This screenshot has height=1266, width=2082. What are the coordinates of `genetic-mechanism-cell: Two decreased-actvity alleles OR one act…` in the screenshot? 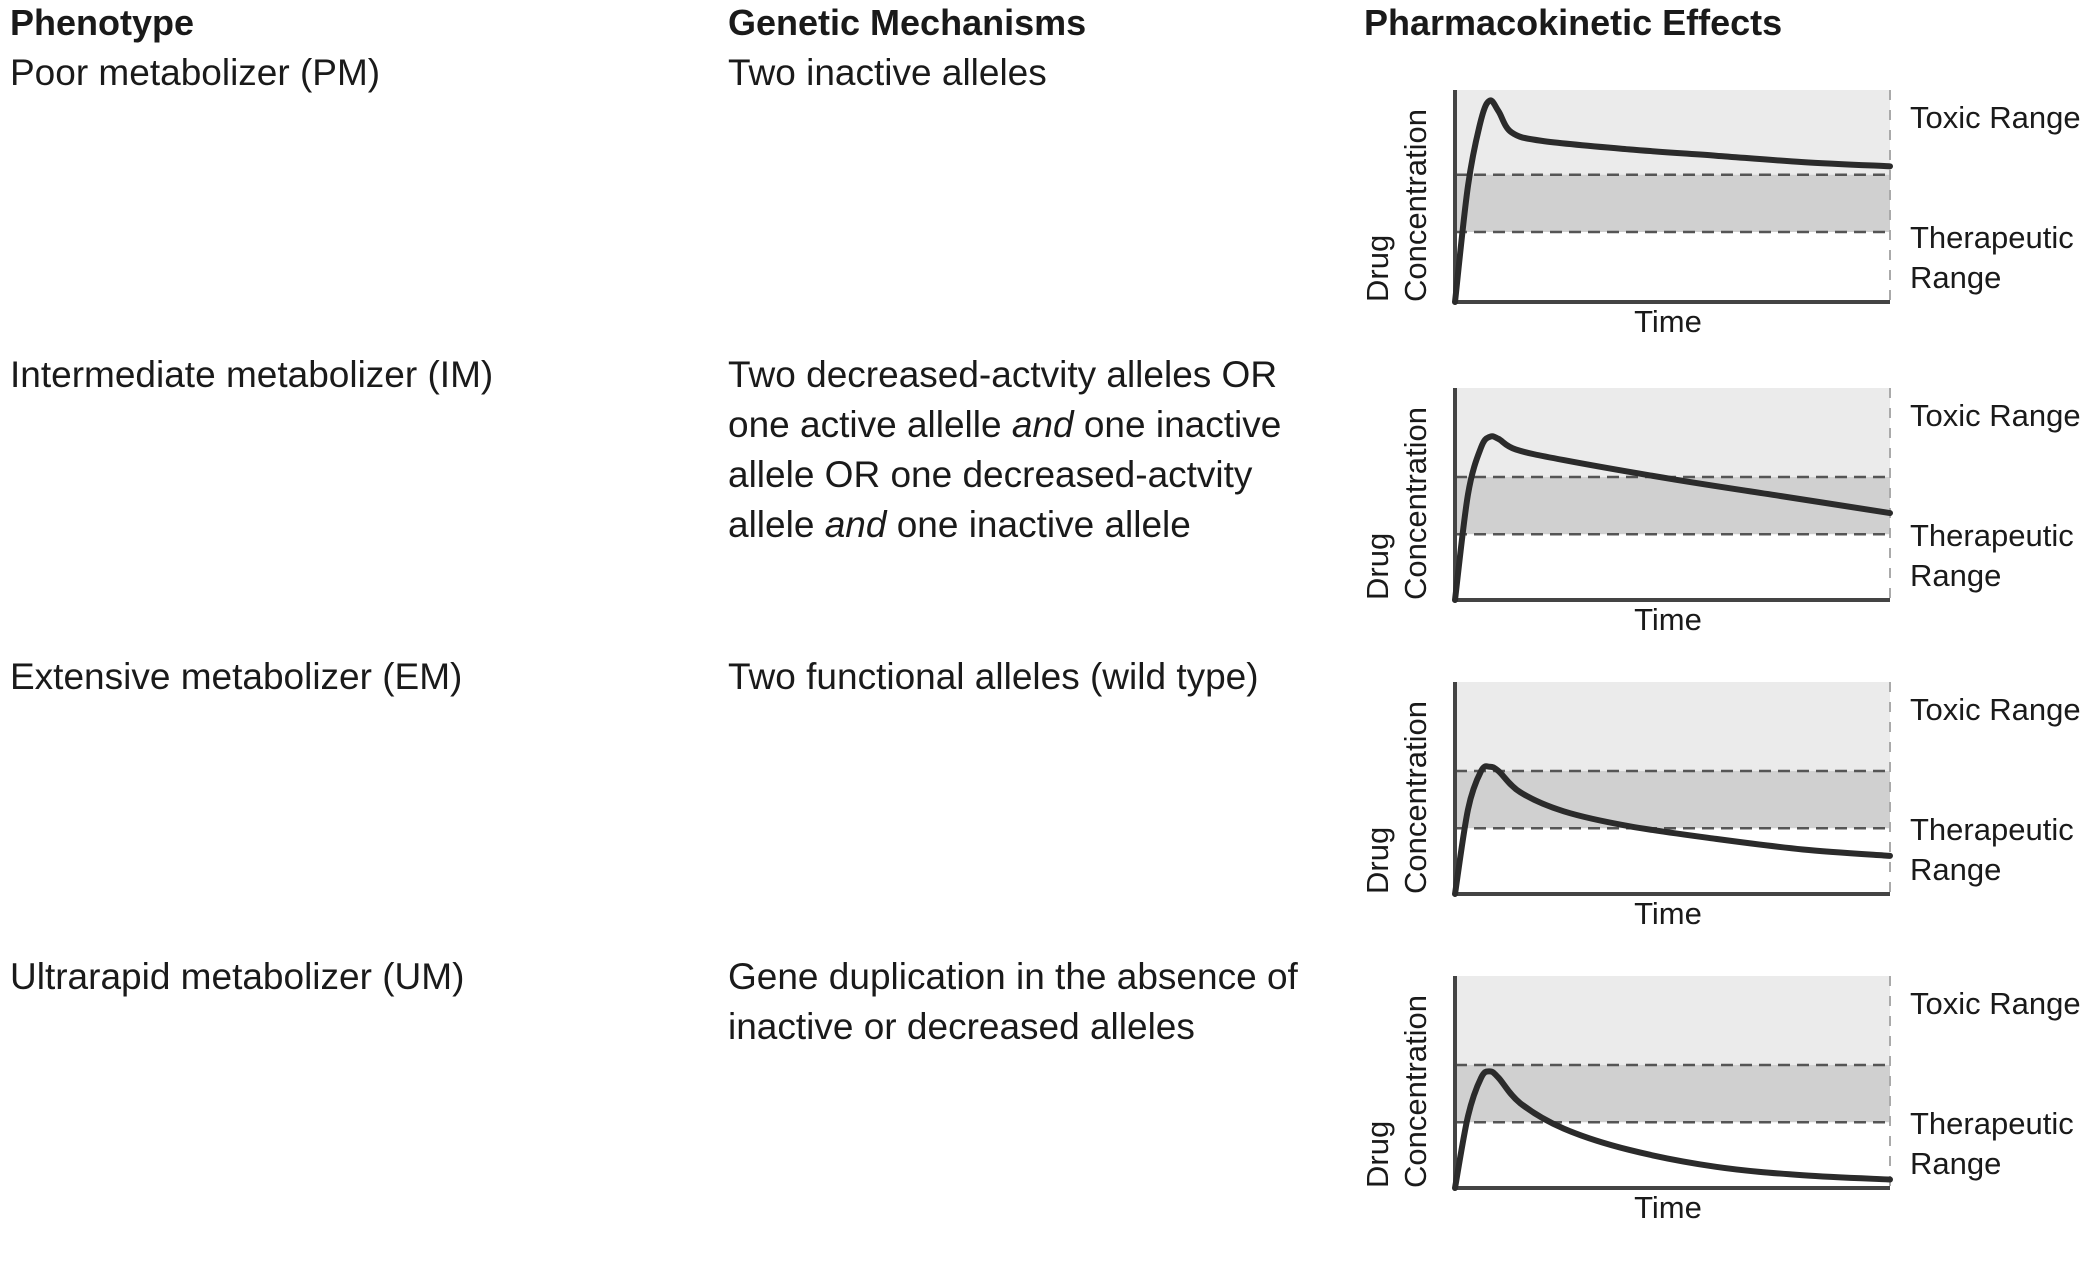 It's located at (1028, 450).